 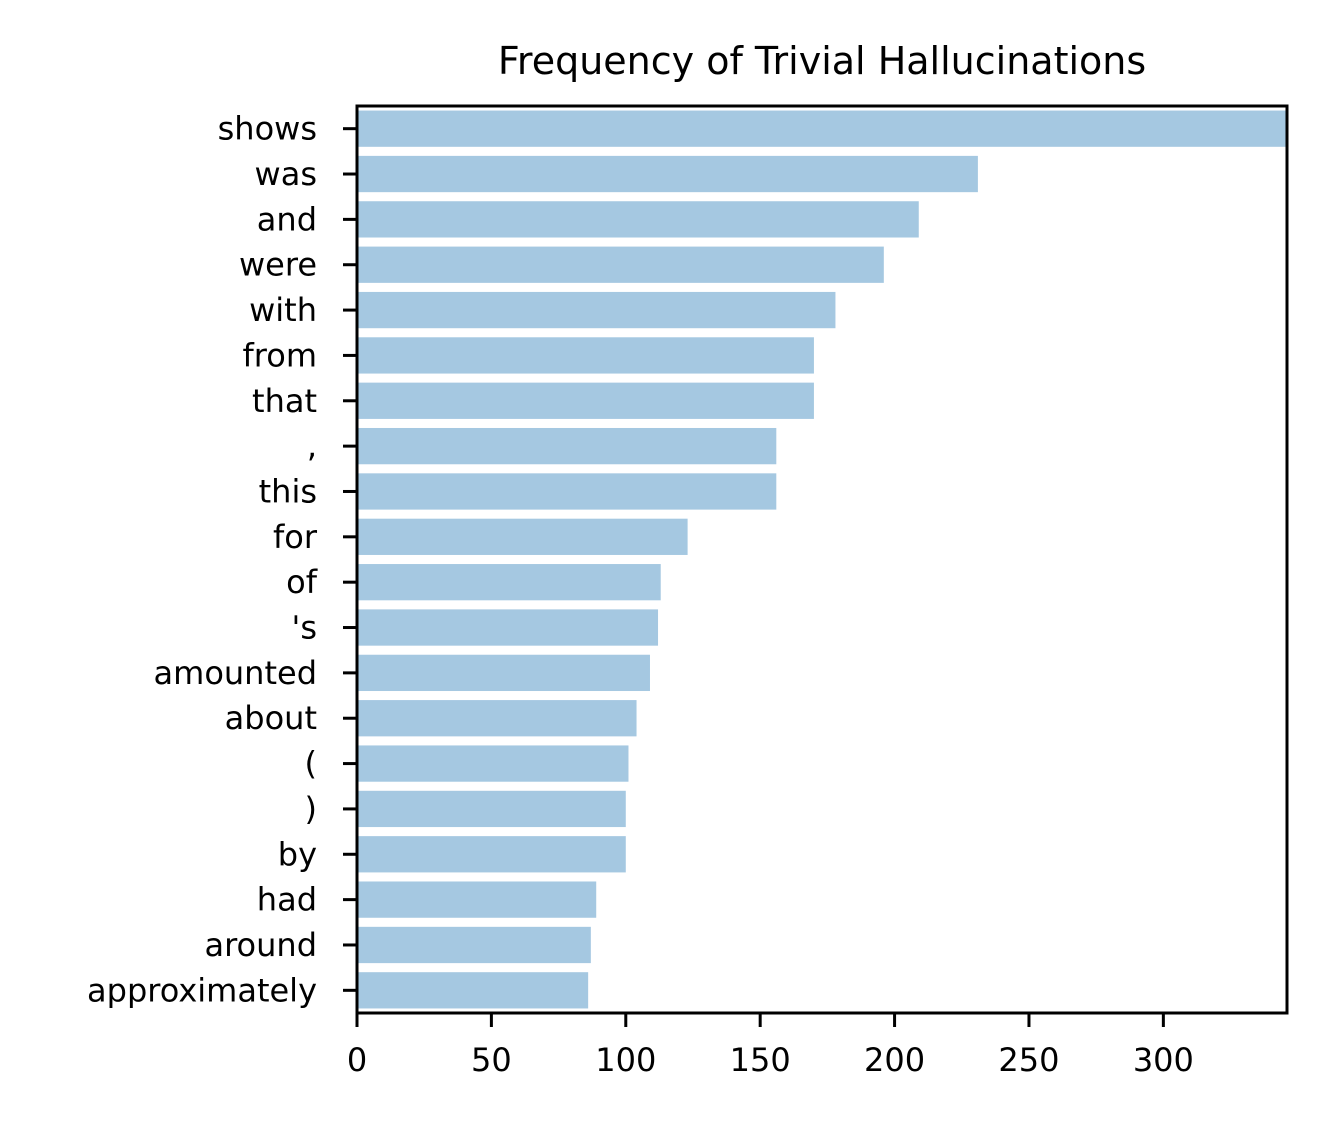 I want to click on y-tick-label-0: shows, so click(x=267, y=129).